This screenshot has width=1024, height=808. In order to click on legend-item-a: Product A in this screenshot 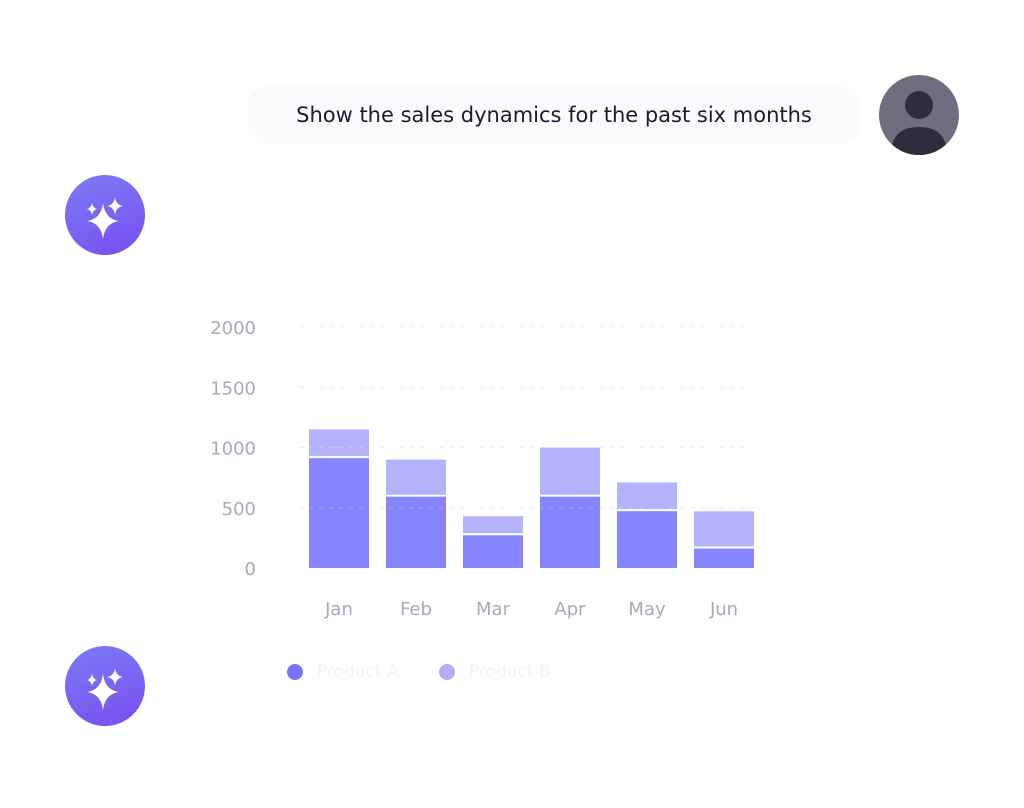, I will do `click(343, 672)`.